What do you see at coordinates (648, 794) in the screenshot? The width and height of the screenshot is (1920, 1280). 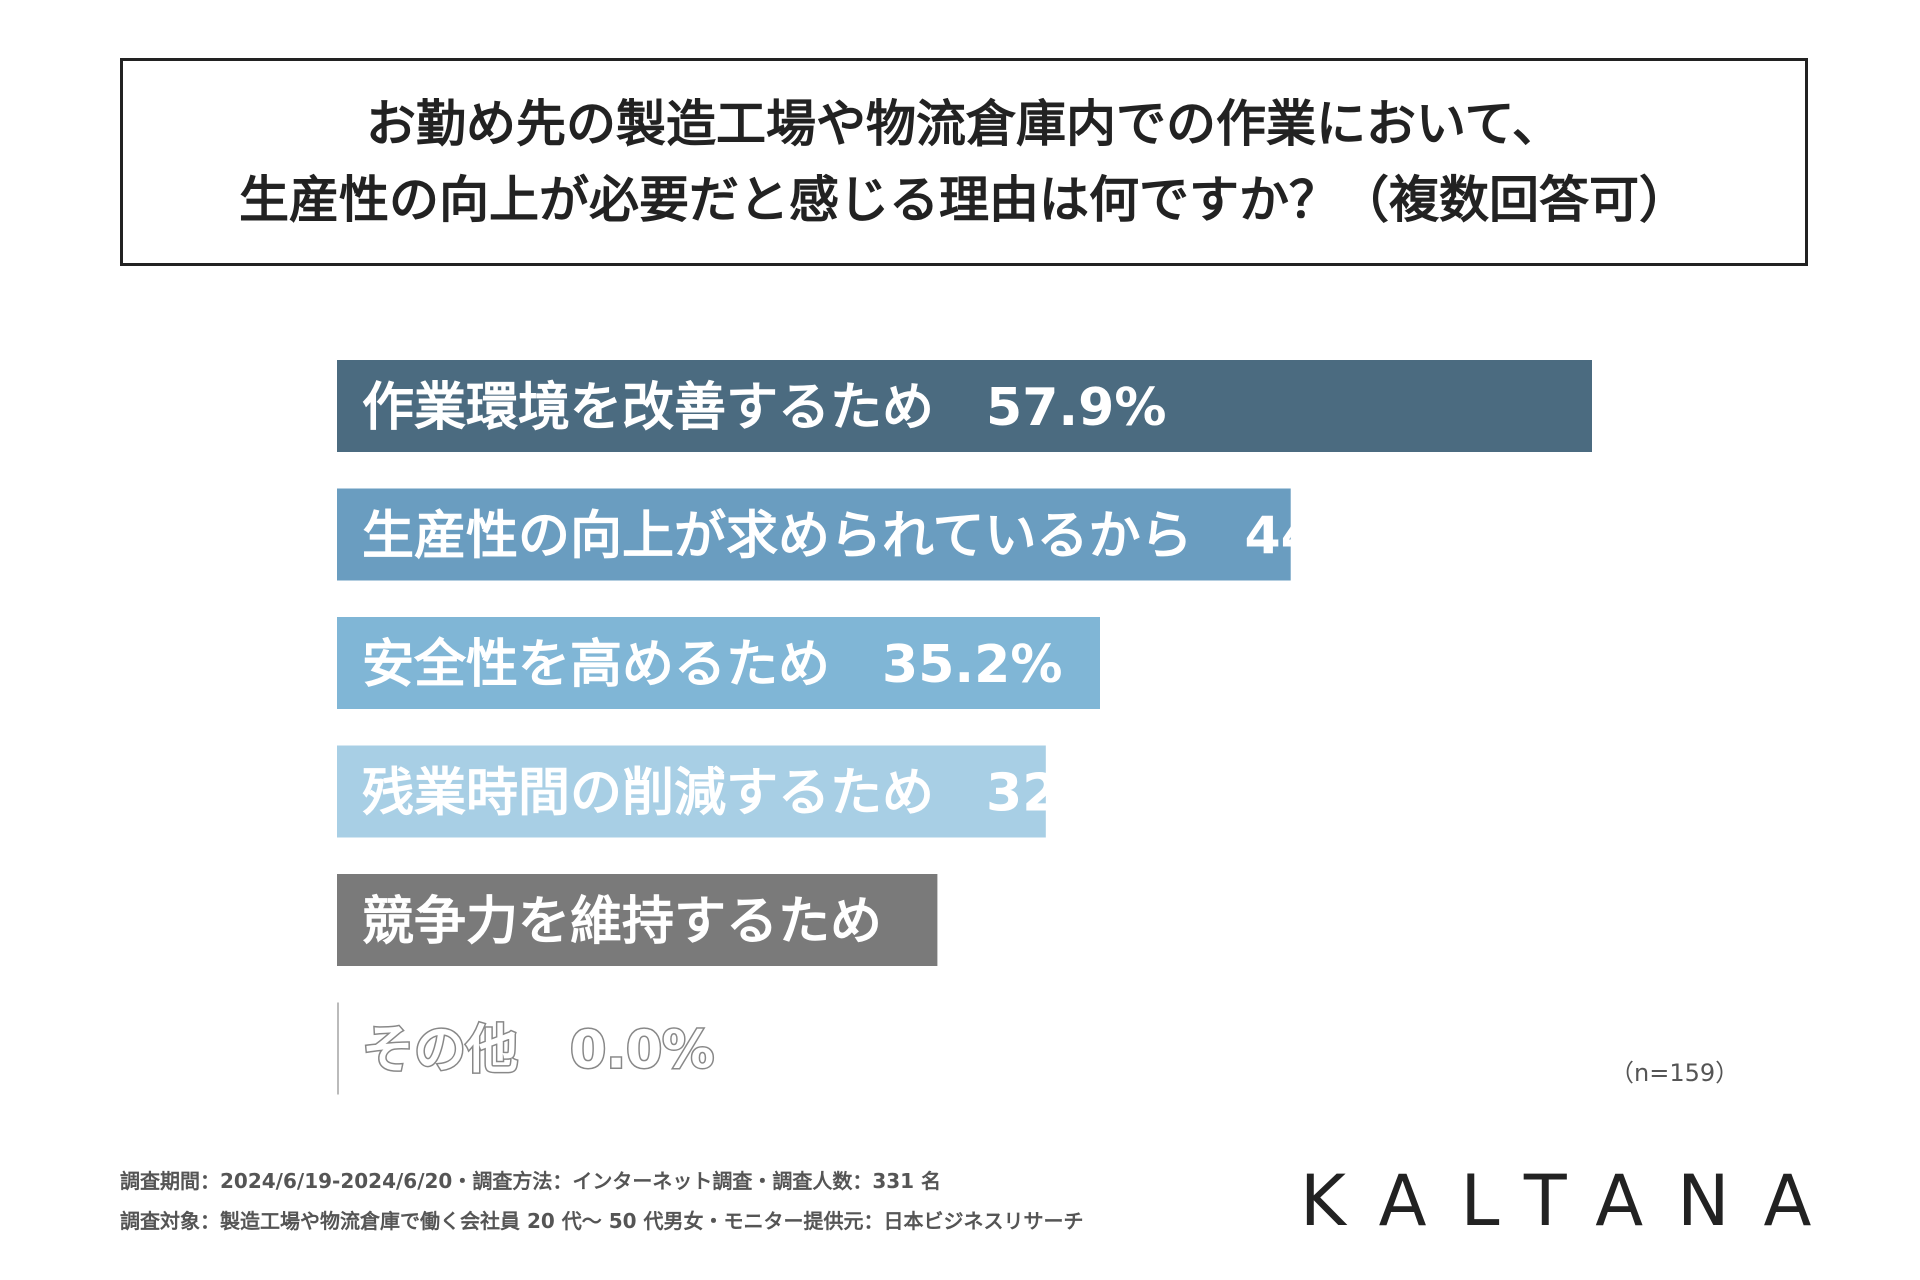 I see `category-label-3: 残業時間の削減するため` at bounding box center [648, 794].